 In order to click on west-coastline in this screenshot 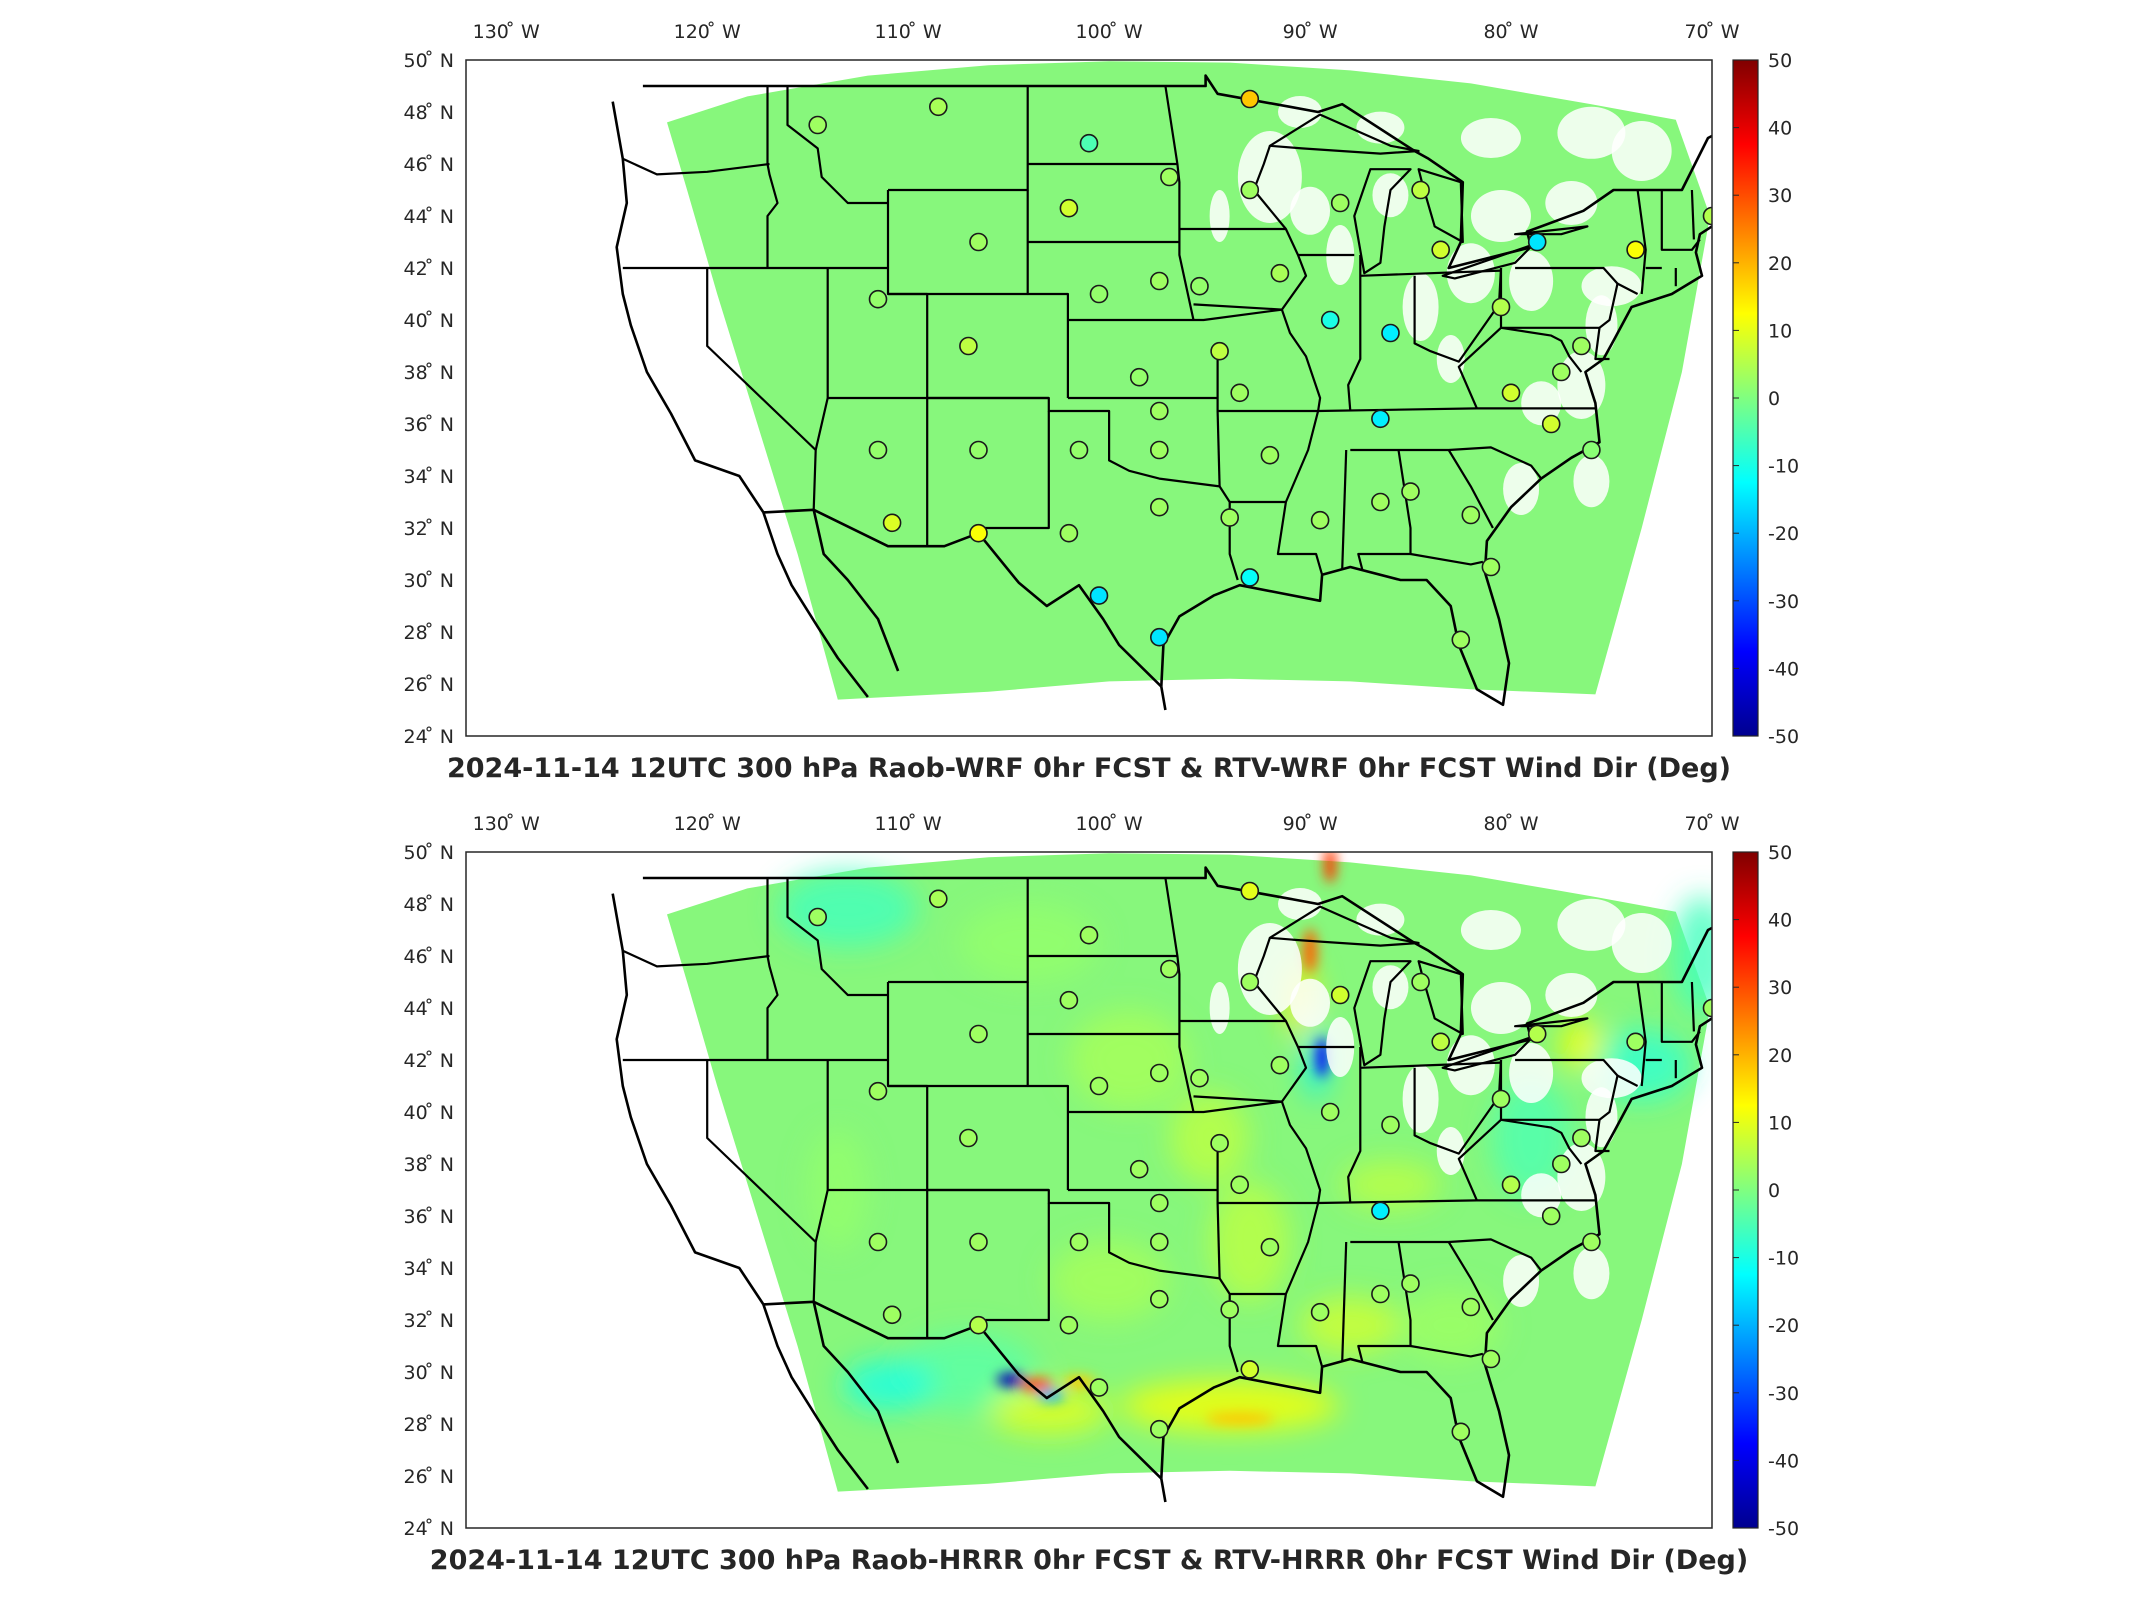, I will do `click(688, 307)`.